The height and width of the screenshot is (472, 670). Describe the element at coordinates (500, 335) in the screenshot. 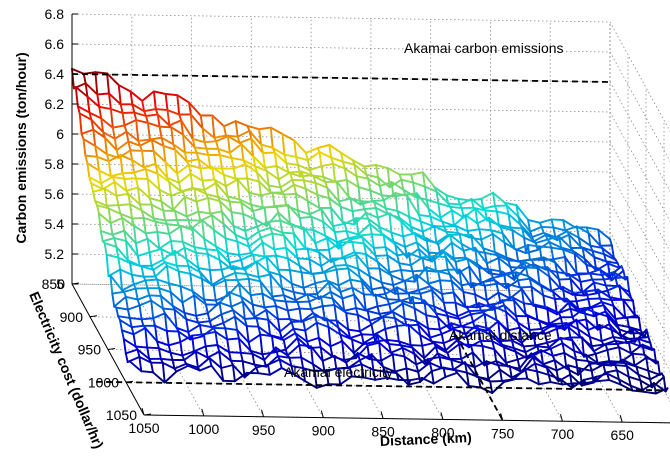

I see `annotation-distance: Akamai distance` at that location.